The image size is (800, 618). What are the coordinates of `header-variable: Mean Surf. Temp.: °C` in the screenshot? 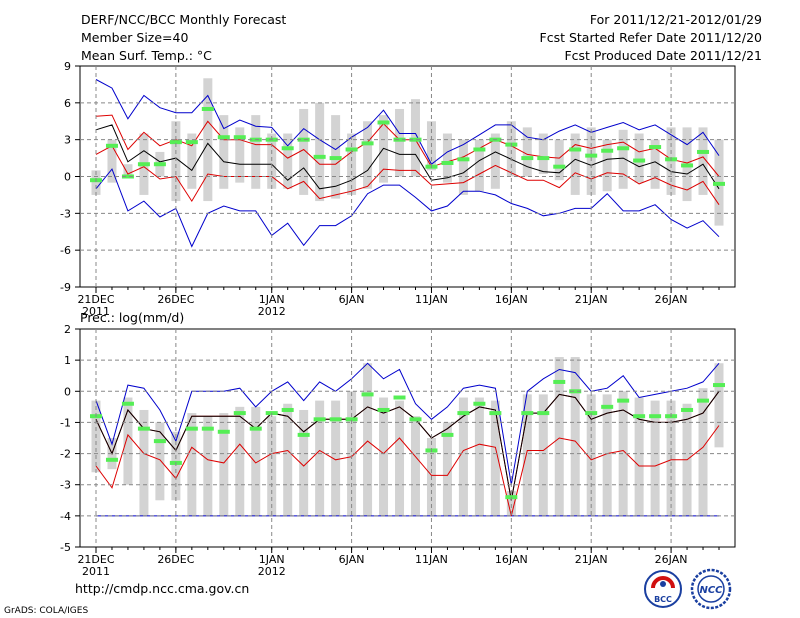 It's located at (146, 55).